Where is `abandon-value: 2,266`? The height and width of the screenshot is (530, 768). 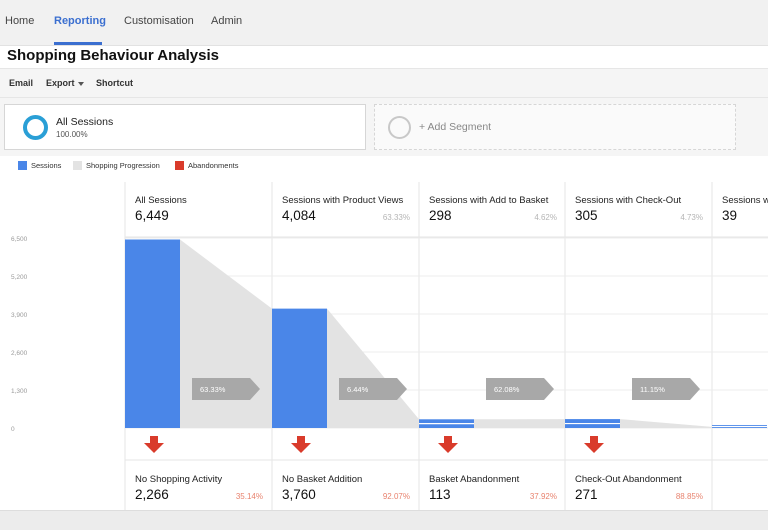
abandon-value: 2,266 is located at coordinates (152, 494).